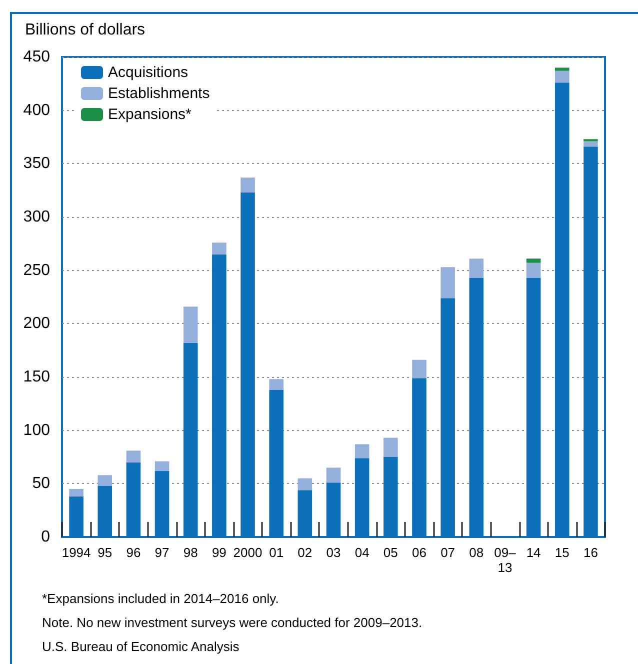  I want to click on y-tick-label: 250, so click(36, 270).